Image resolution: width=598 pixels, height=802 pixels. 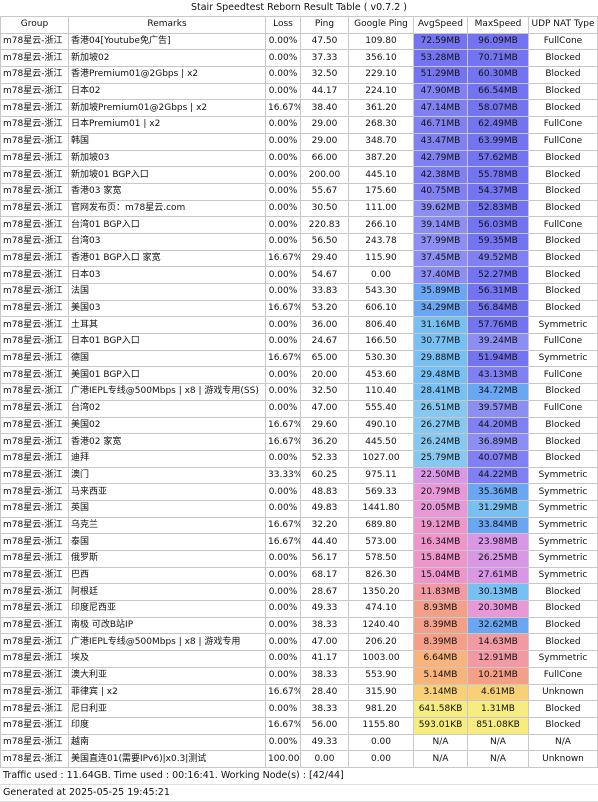 I want to click on table-cell: 569.33, so click(x=381, y=492).